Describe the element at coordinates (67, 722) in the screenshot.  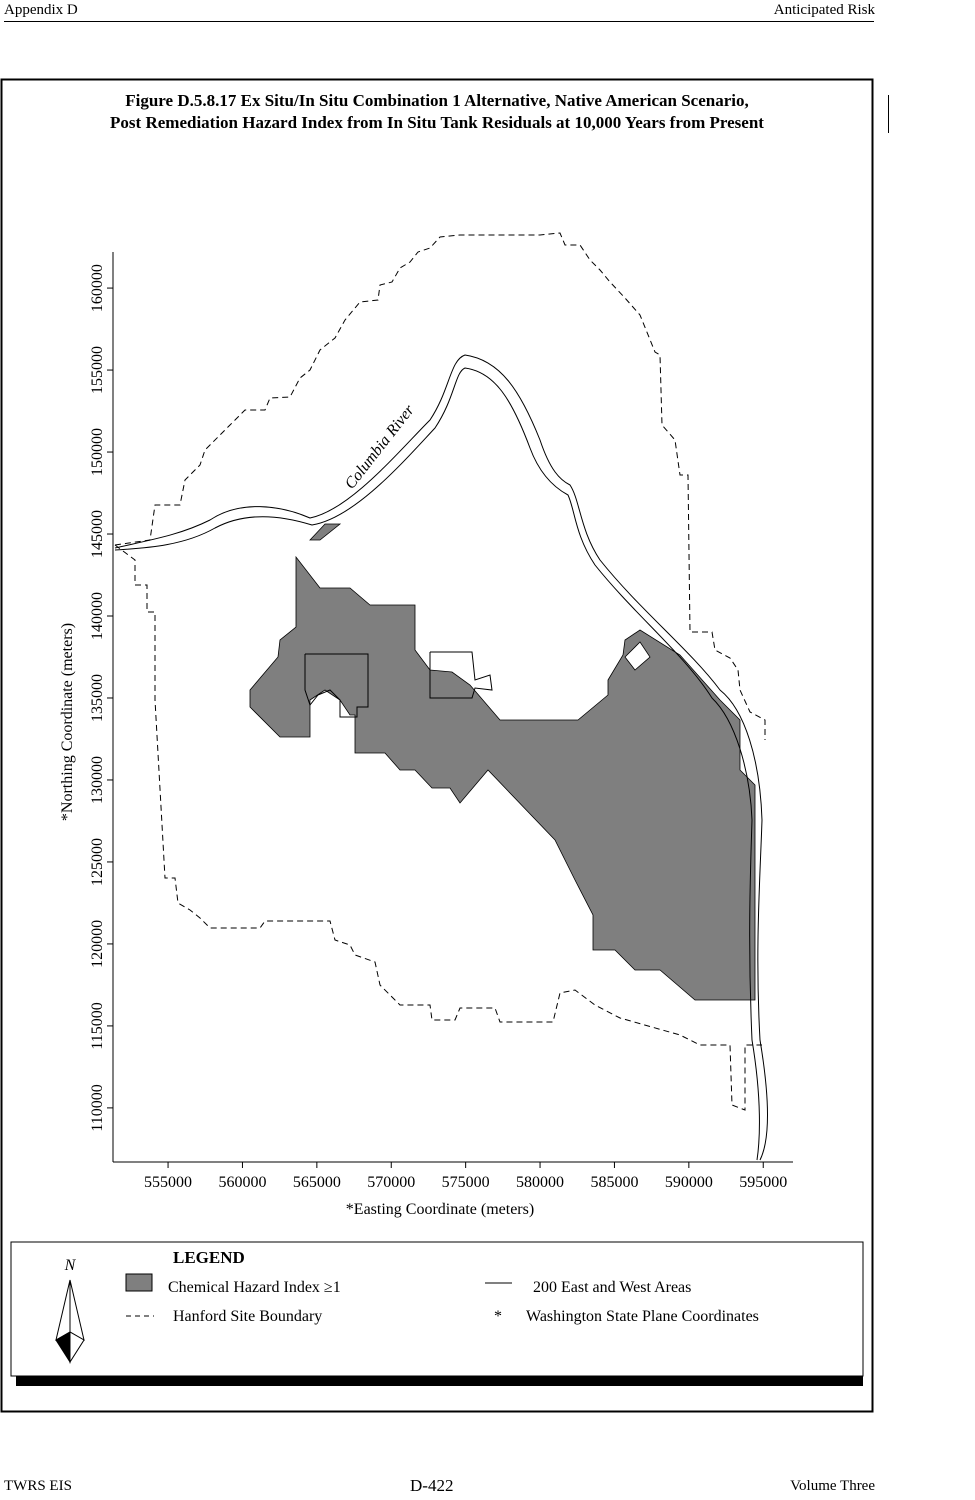
I see `y-axis-label: *Northing Coordinate (meters)` at that location.